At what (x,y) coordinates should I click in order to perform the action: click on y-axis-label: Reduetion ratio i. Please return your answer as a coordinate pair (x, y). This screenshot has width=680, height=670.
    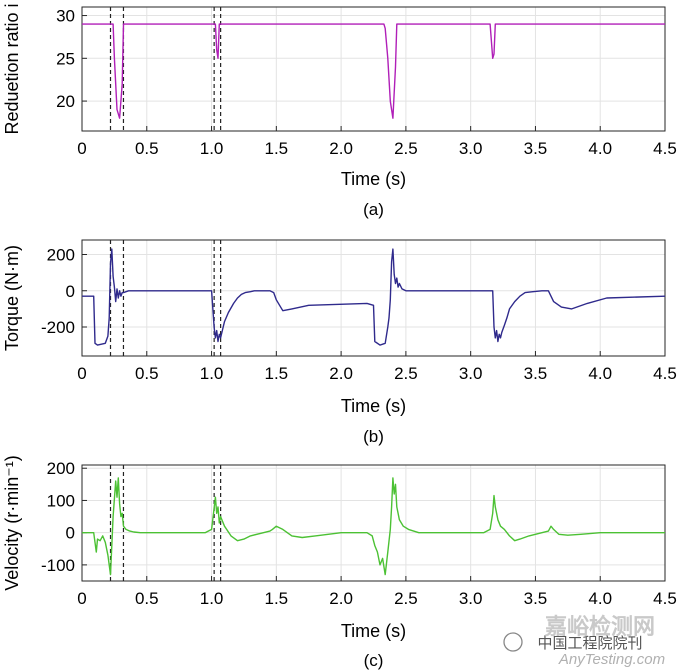
    Looking at the image, I should click on (12, 68).